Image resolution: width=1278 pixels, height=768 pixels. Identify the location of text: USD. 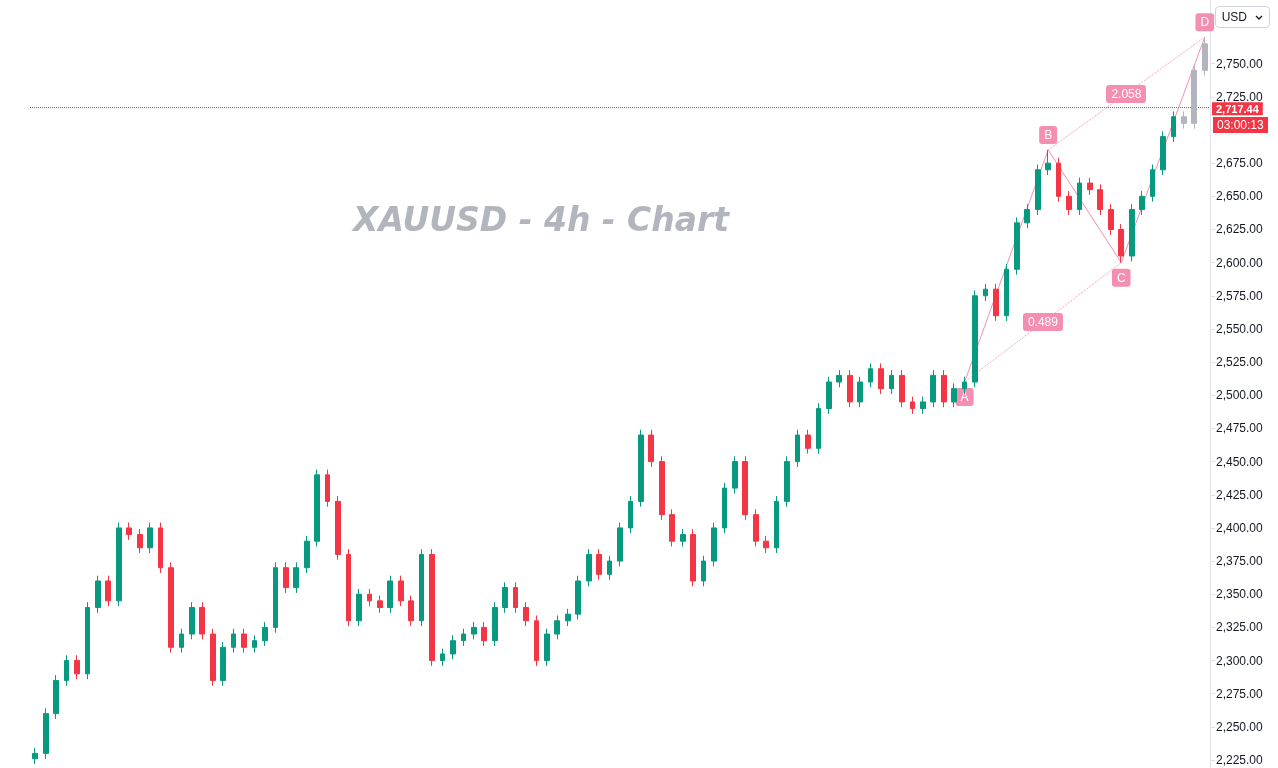
(1234, 17).